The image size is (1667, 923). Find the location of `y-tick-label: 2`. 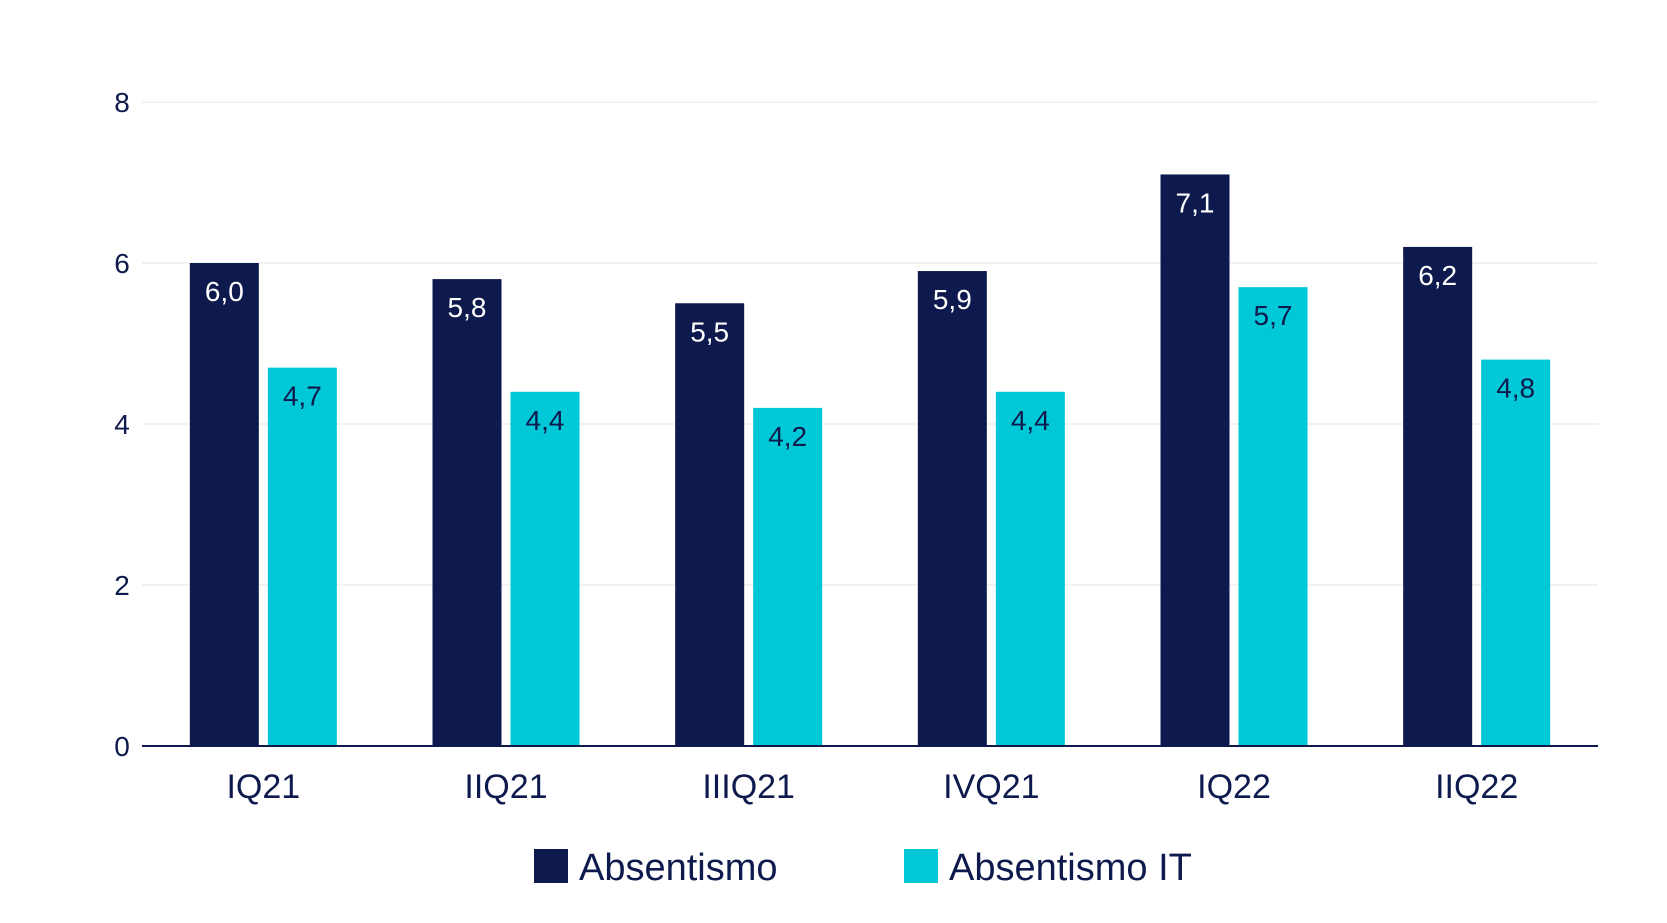

y-tick-label: 2 is located at coordinates (122, 585).